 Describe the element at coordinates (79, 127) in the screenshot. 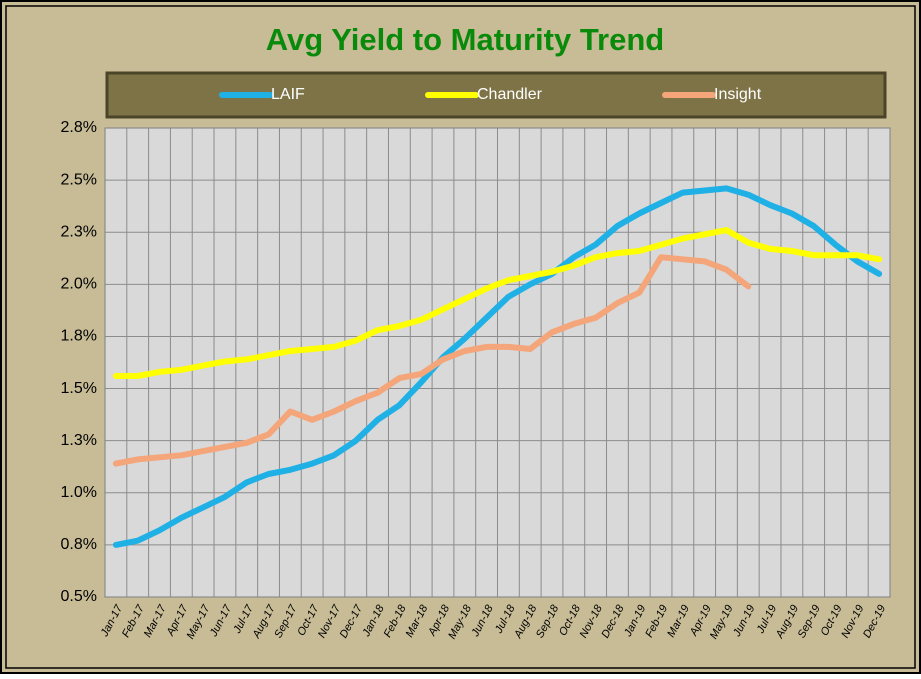

I see `y-tick-label: 2.8%` at that location.